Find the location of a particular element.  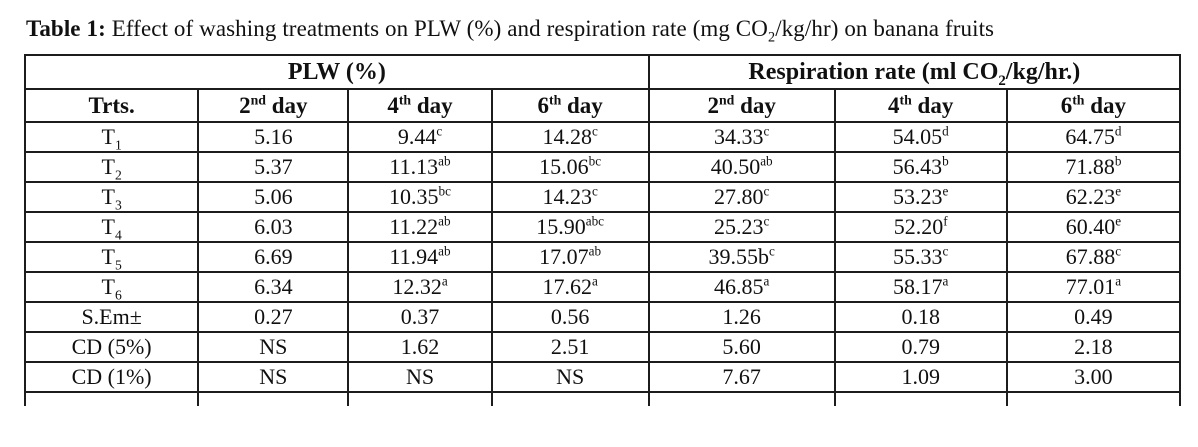

cell-significance-letter: d is located at coordinates (945, 131).